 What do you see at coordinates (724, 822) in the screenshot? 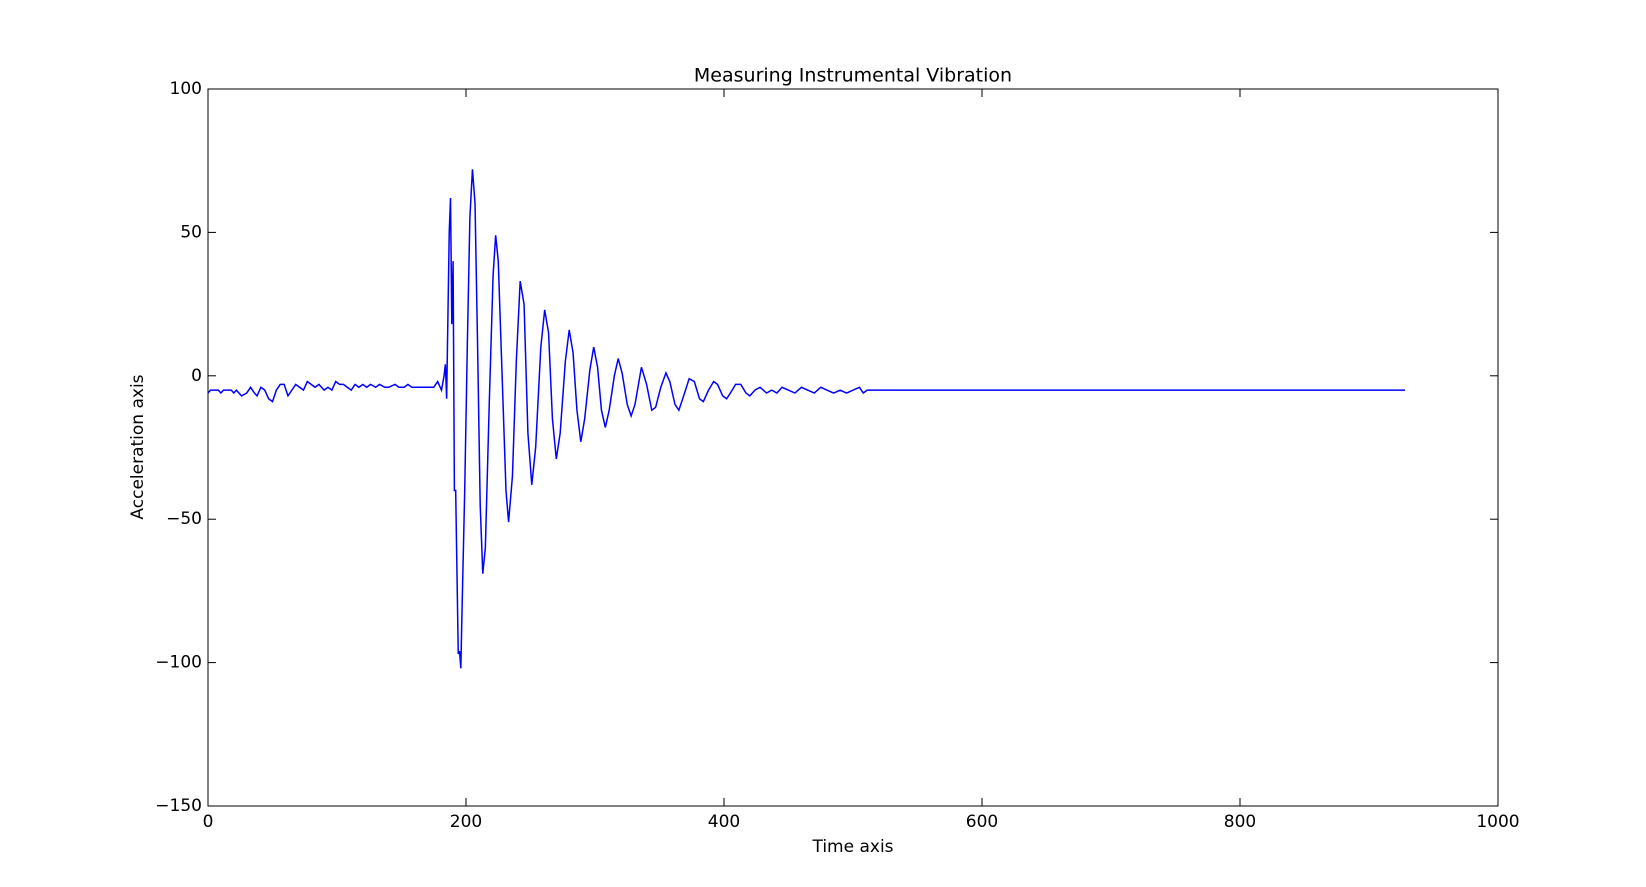
I see `x-tick-label: 400` at bounding box center [724, 822].